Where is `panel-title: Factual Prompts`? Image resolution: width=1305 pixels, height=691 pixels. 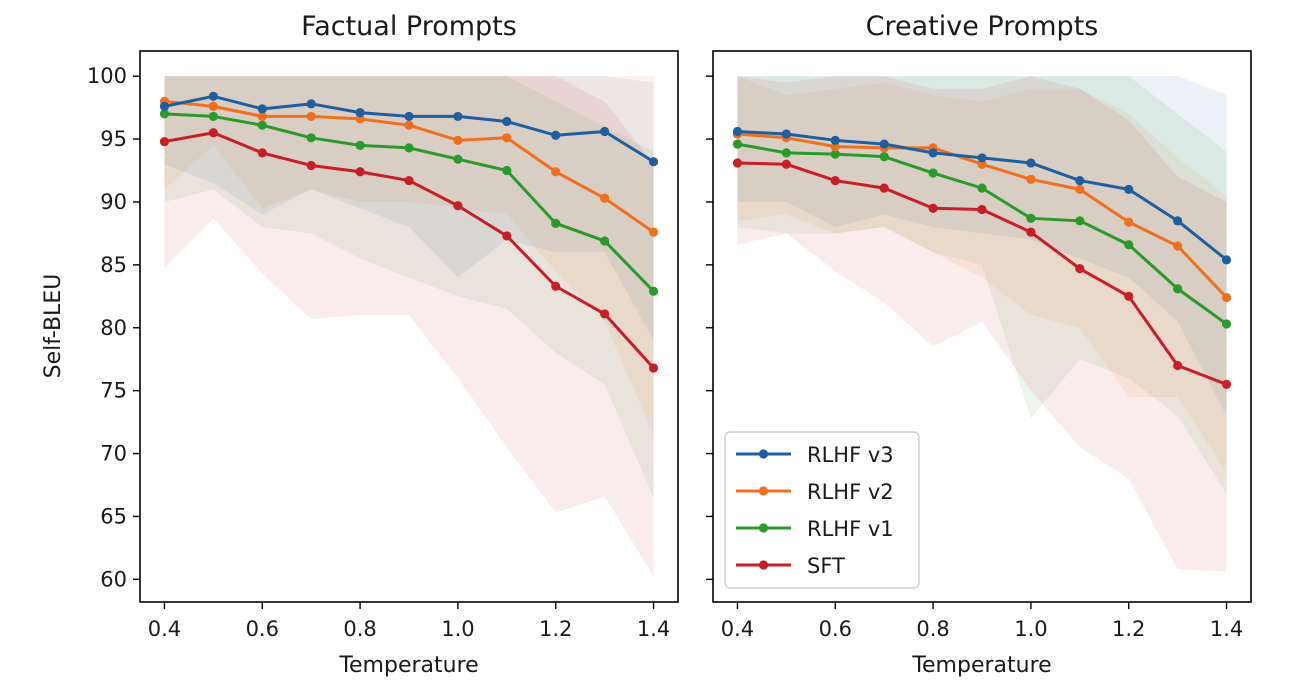 panel-title: Factual Prompts is located at coordinates (409, 26).